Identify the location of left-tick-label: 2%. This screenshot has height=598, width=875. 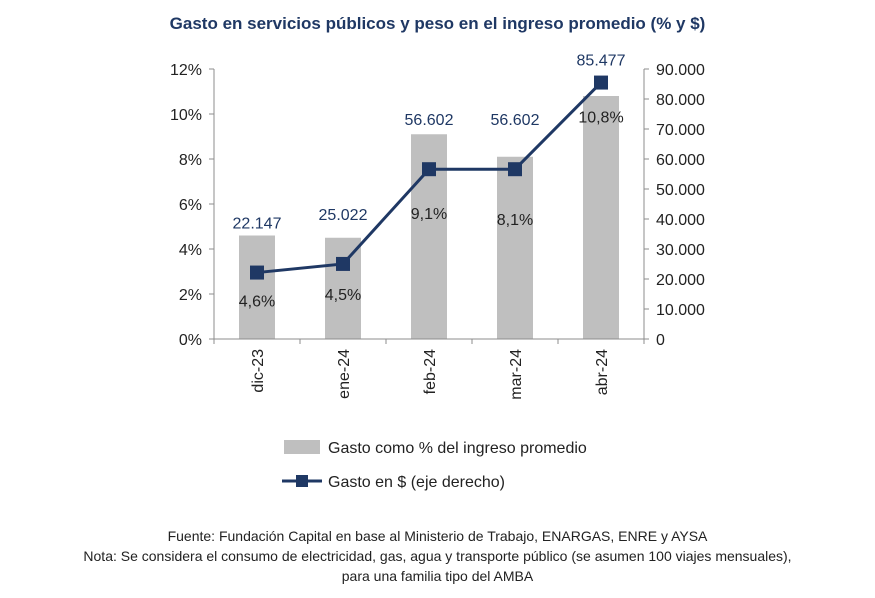
(190, 295).